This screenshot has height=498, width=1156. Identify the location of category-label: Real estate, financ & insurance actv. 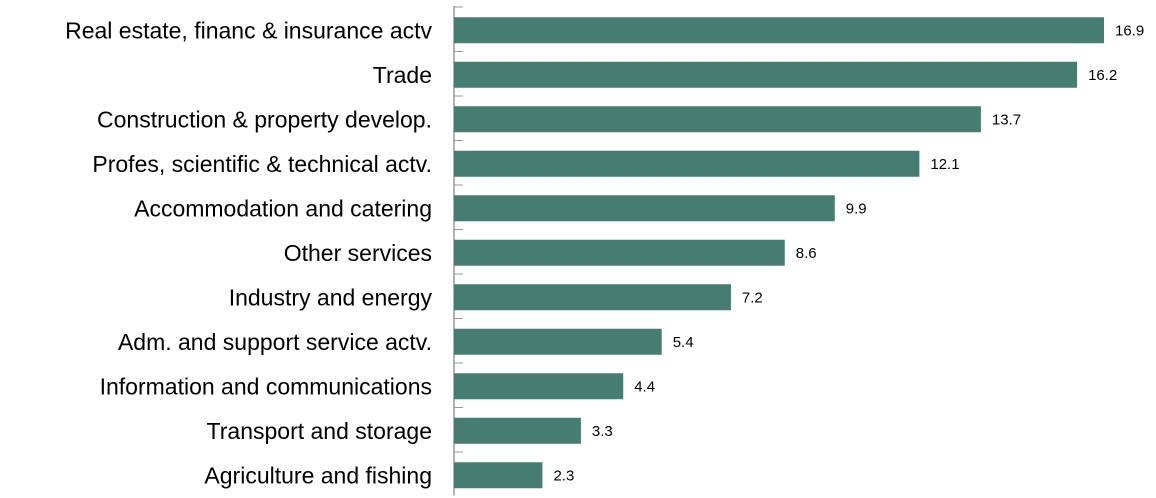
(248, 30).